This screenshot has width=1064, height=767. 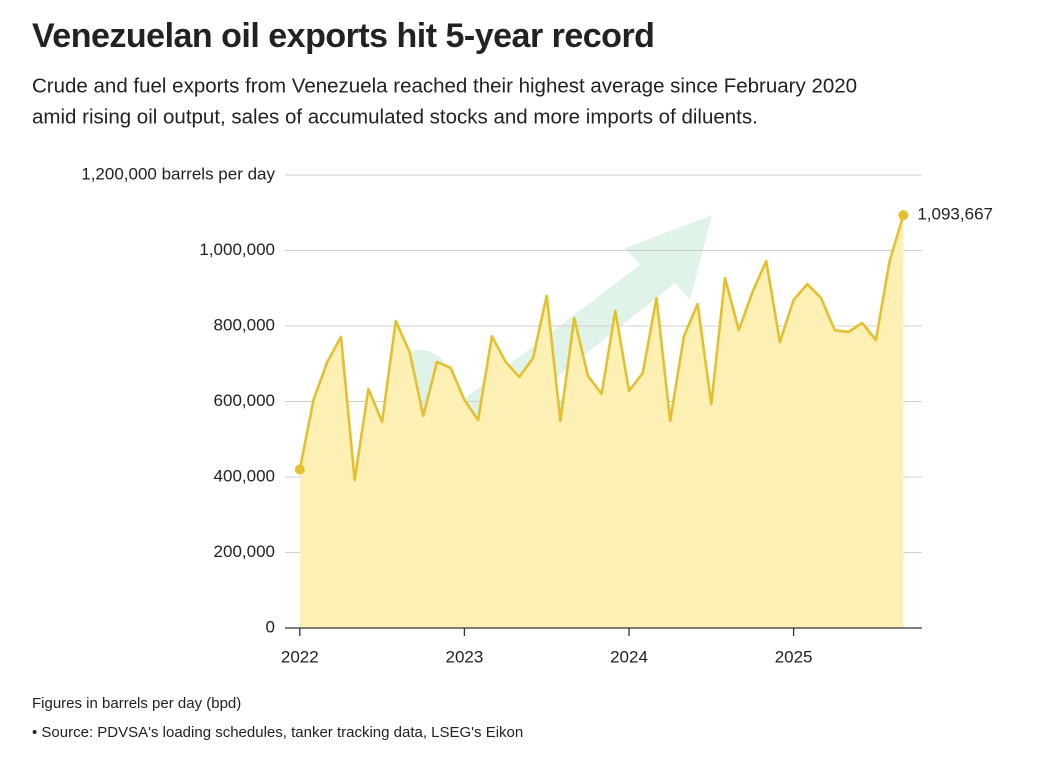 What do you see at coordinates (244, 400) in the screenshot?
I see `y-tick-label: 600,000` at bounding box center [244, 400].